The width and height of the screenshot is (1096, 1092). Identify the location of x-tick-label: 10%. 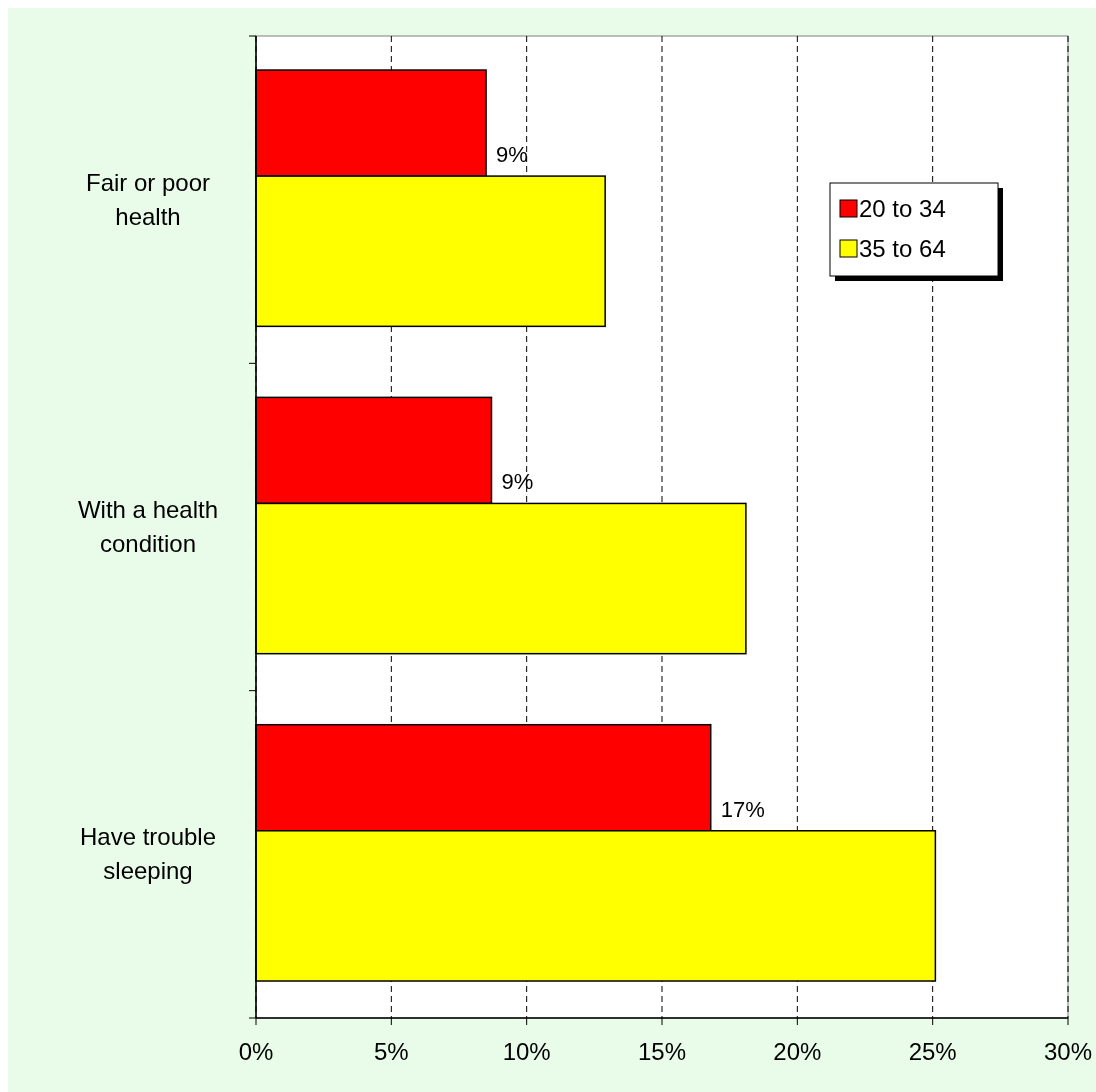
(526, 1051).